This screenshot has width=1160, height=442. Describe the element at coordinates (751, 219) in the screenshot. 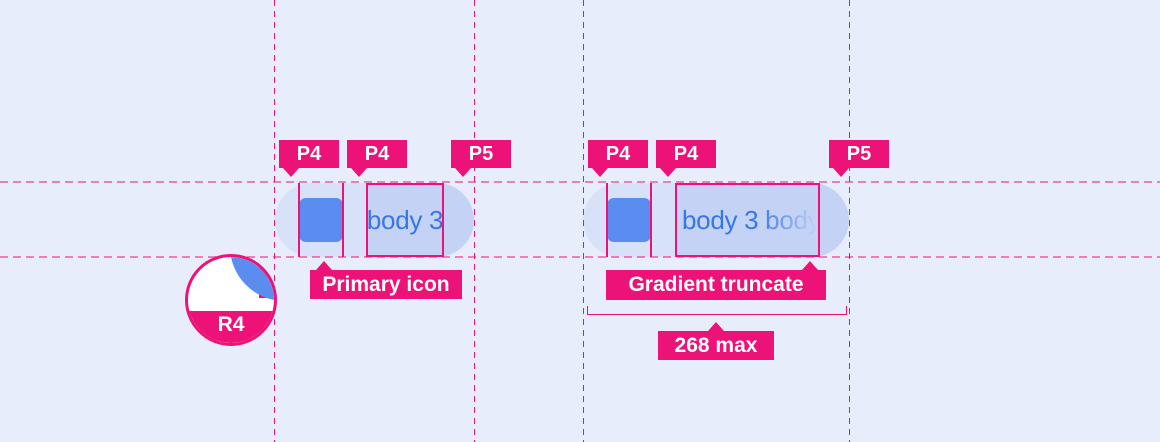

I see `chip-label-truncated: body 3 body` at that location.